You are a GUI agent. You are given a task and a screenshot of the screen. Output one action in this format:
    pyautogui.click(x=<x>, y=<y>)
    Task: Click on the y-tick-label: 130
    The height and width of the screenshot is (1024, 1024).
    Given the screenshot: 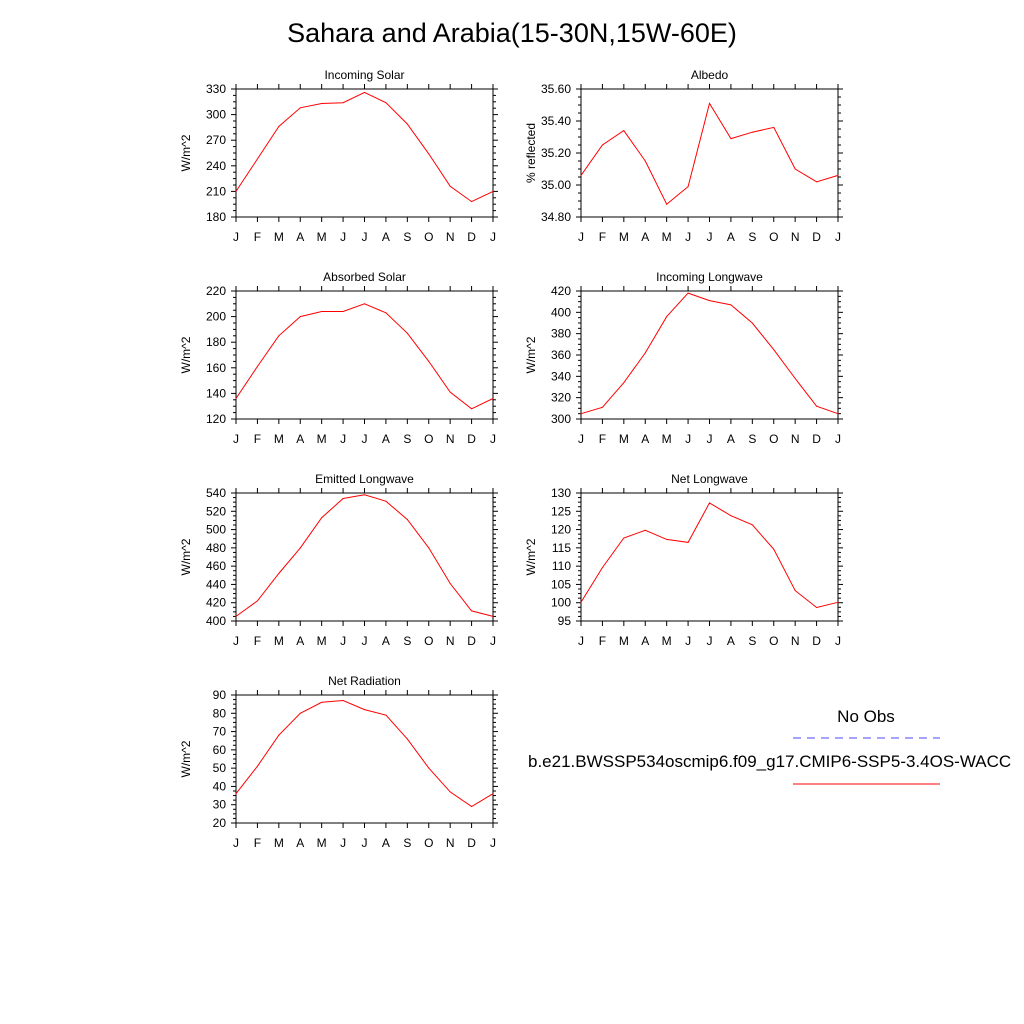 What is the action you would take?
    pyautogui.click(x=561, y=493)
    